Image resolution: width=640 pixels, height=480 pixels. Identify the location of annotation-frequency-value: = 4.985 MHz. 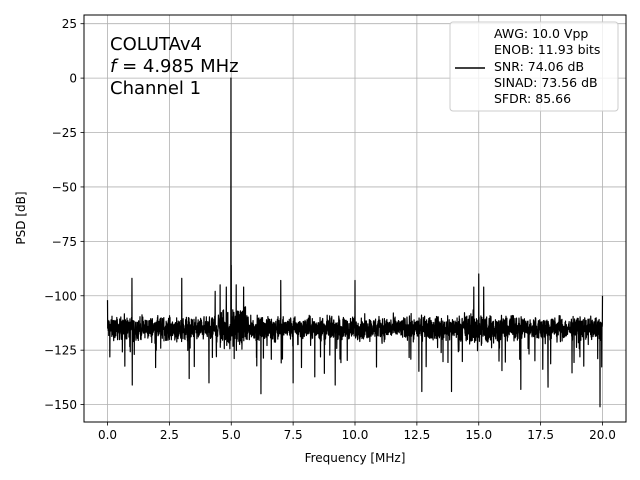
(177, 66).